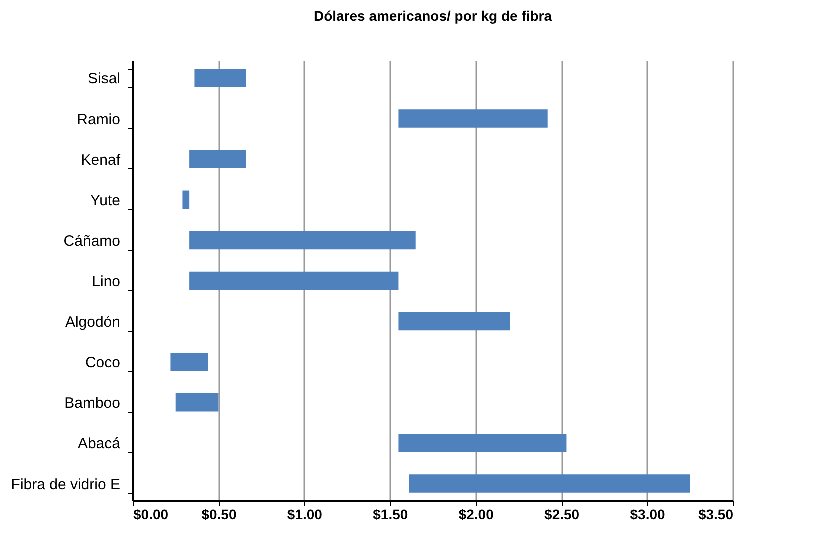  What do you see at coordinates (92, 403) in the screenshot?
I see `y-tick-label: Bamboo` at bounding box center [92, 403].